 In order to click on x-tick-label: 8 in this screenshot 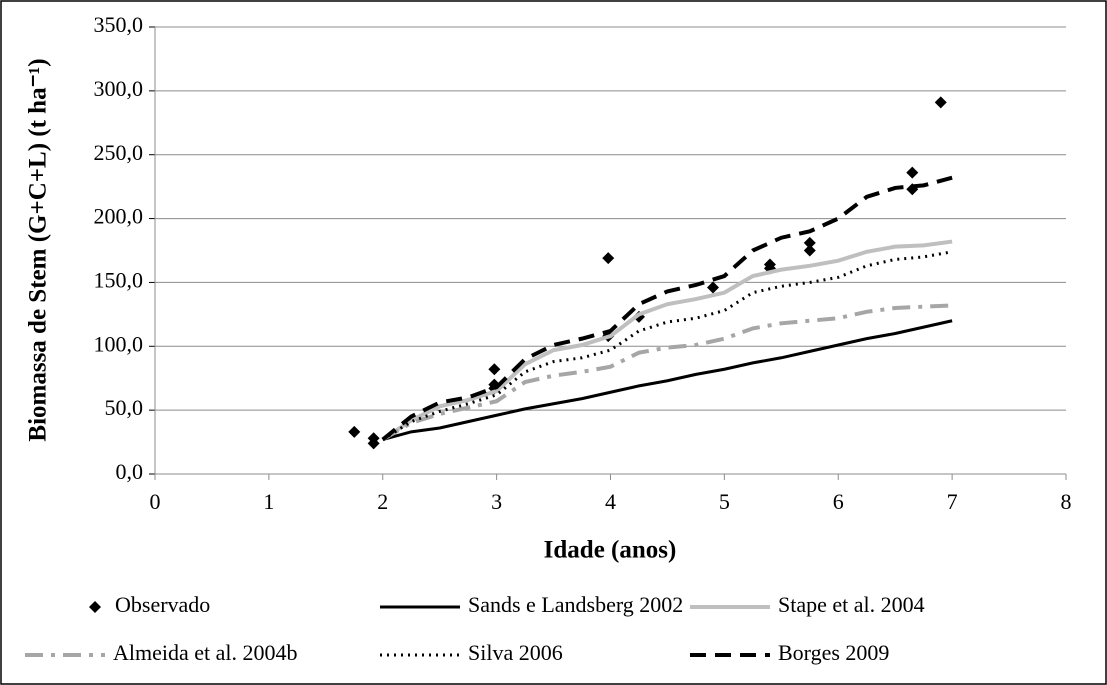, I will do `click(1066, 501)`.